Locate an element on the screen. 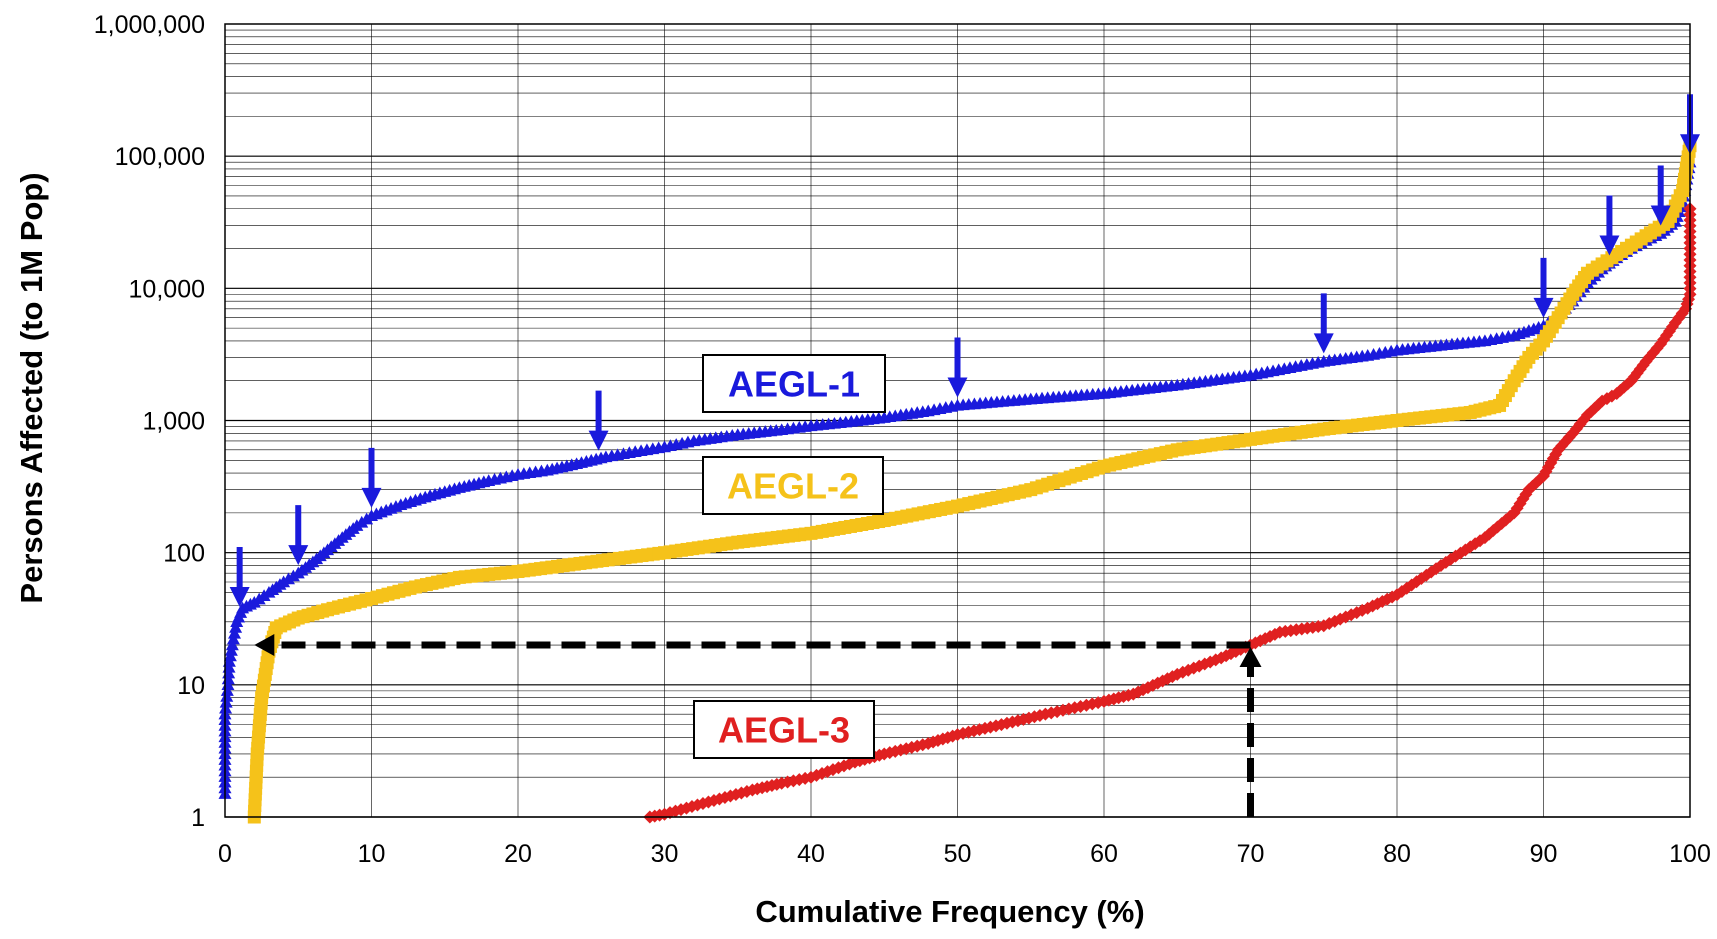  x-tick-label: 70 is located at coordinates (1251, 854).